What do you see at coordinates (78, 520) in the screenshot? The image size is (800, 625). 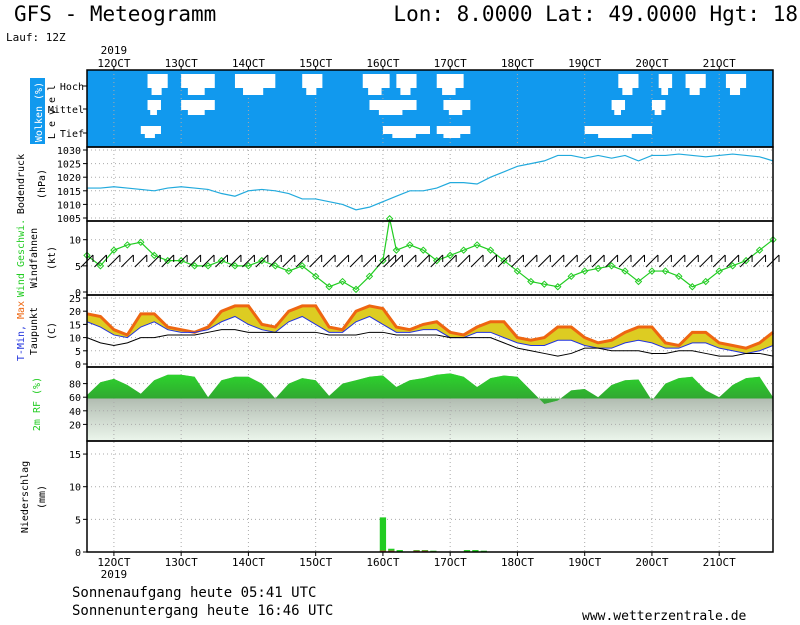 I see `y-tick-label-precip-1: 5` at bounding box center [78, 520].